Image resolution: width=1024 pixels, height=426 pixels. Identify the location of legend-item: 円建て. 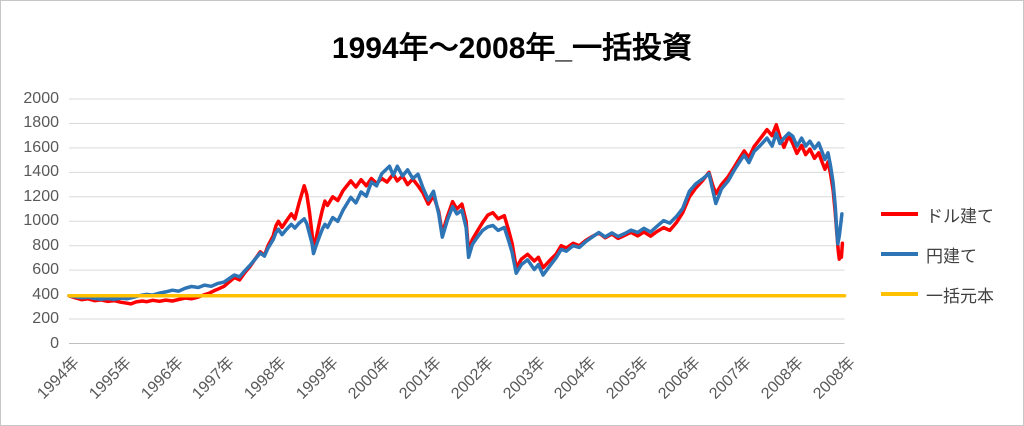
(937, 254).